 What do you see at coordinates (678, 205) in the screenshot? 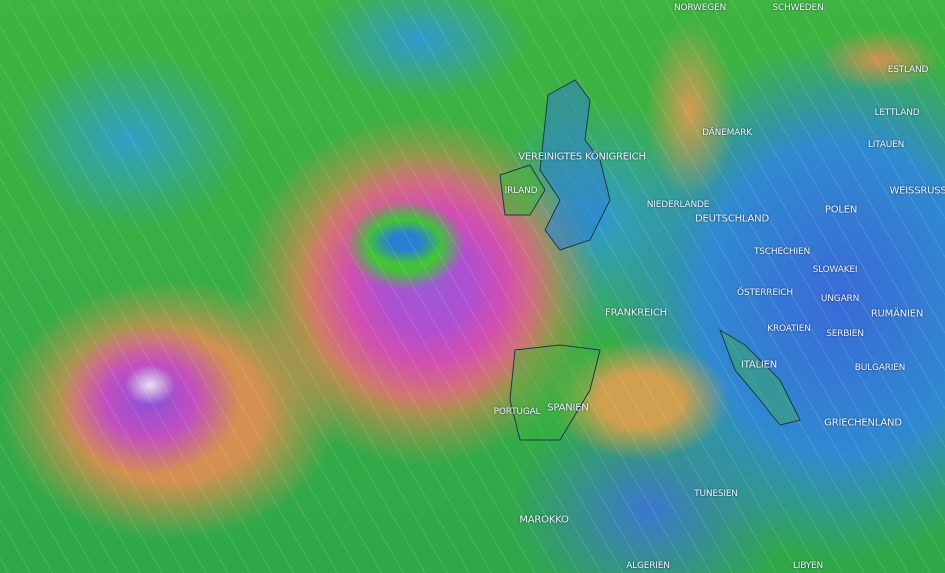
I see `label-niederlande: NIEDERLANDE` at bounding box center [678, 205].